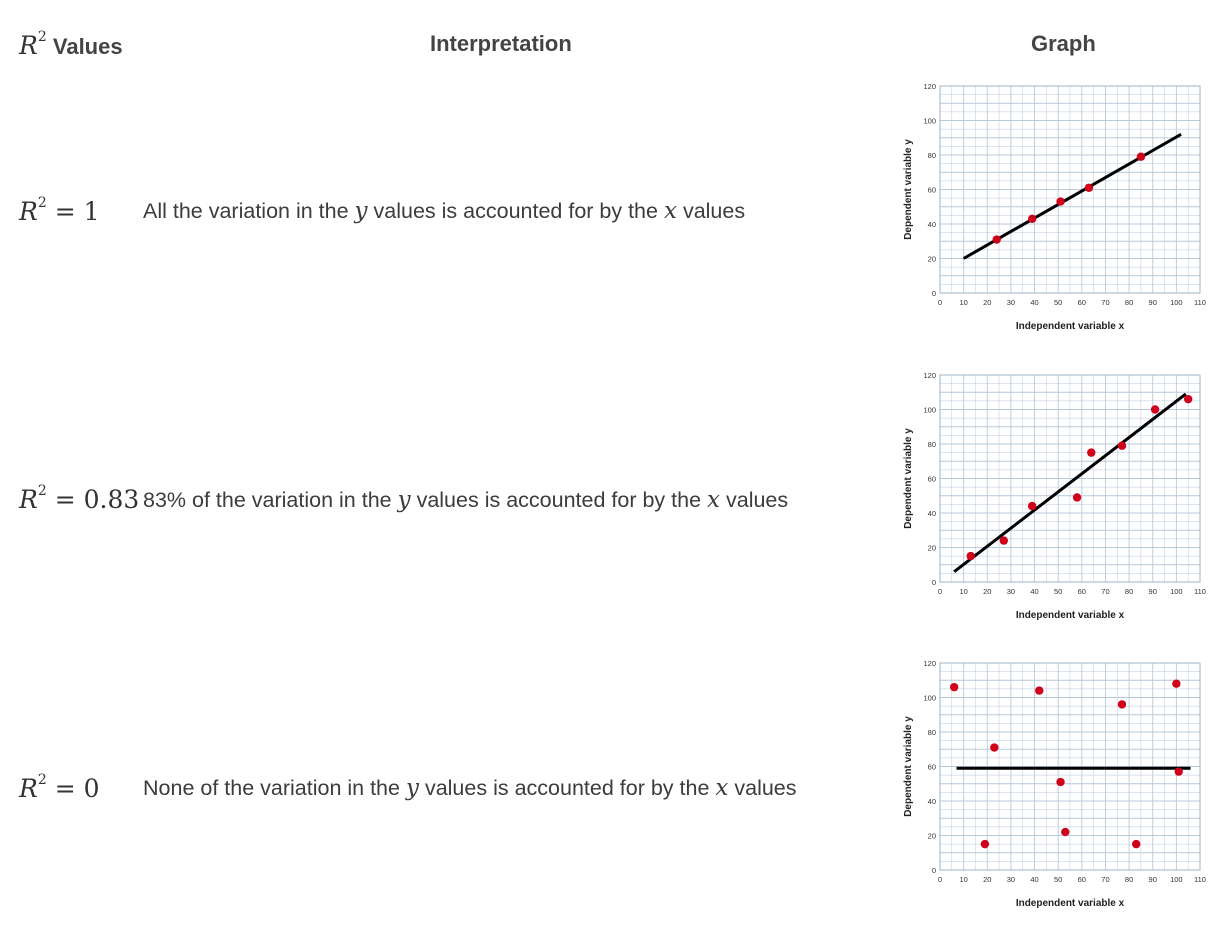 The width and height of the screenshot is (1232, 931). What do you see at coordinates (267, 500) in the screenshot?
I see `interp-text: 83% of the variation in the` at bounding box center [267, 500].